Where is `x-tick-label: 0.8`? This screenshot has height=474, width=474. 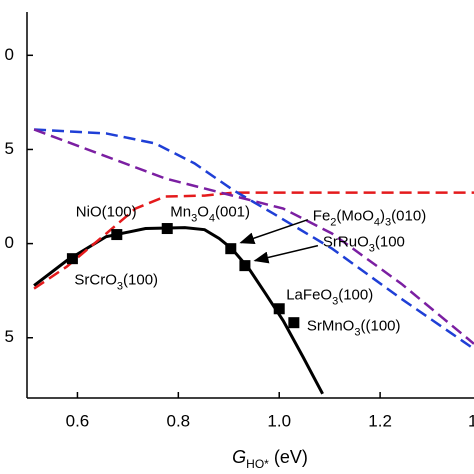 x-tick-label: 0.8 is located at coordinates (179, 420).